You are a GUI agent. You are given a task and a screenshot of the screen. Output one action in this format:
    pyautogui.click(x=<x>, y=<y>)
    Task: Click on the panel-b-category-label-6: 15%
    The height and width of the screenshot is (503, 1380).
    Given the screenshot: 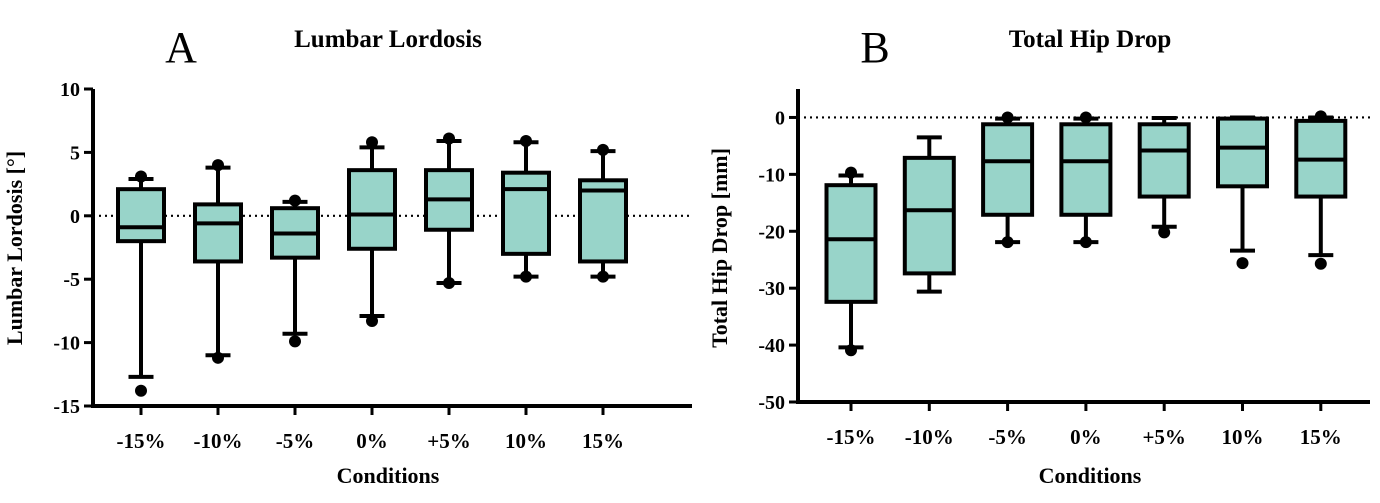 What is the action you would take?
    pyautogui.click(x=1321, y=437)
    